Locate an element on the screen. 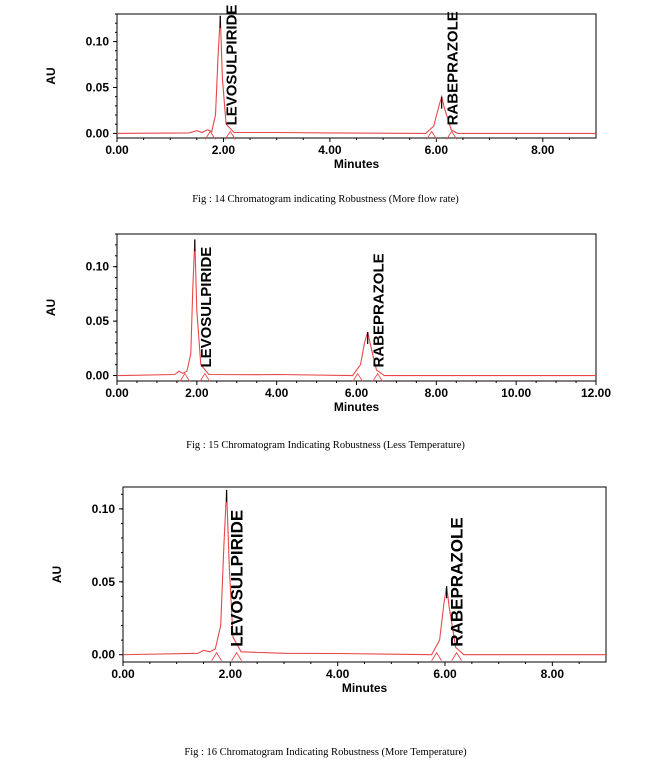  x-tick-label: 12.00 is located at coordinates (596, 393).